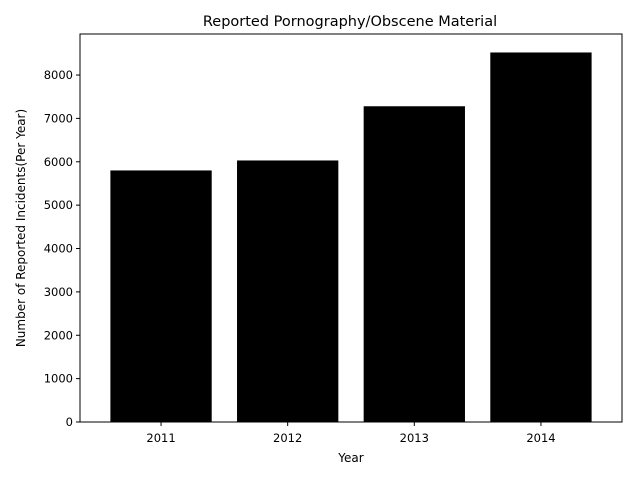  I want to click on bar-2011, so click(161, 296).